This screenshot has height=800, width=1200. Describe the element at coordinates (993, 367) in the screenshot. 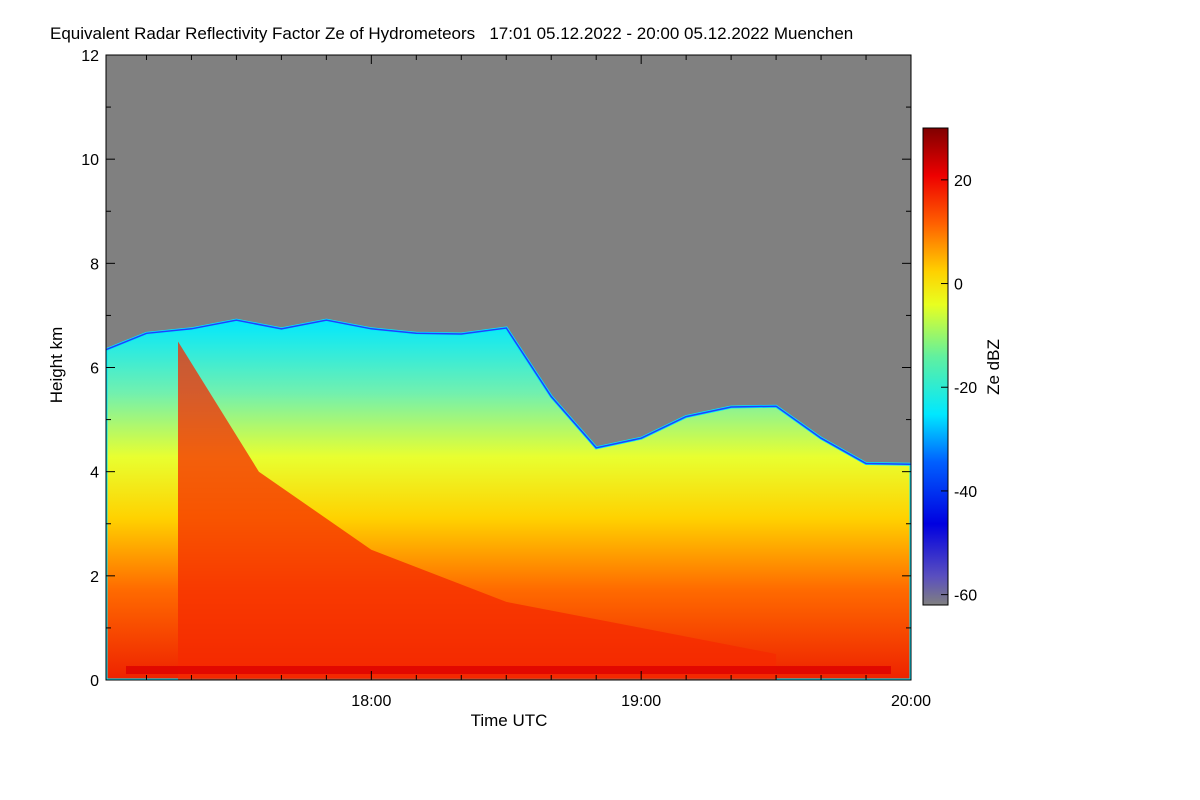

I see `colorbar-label: Ze dBZ` at that location.